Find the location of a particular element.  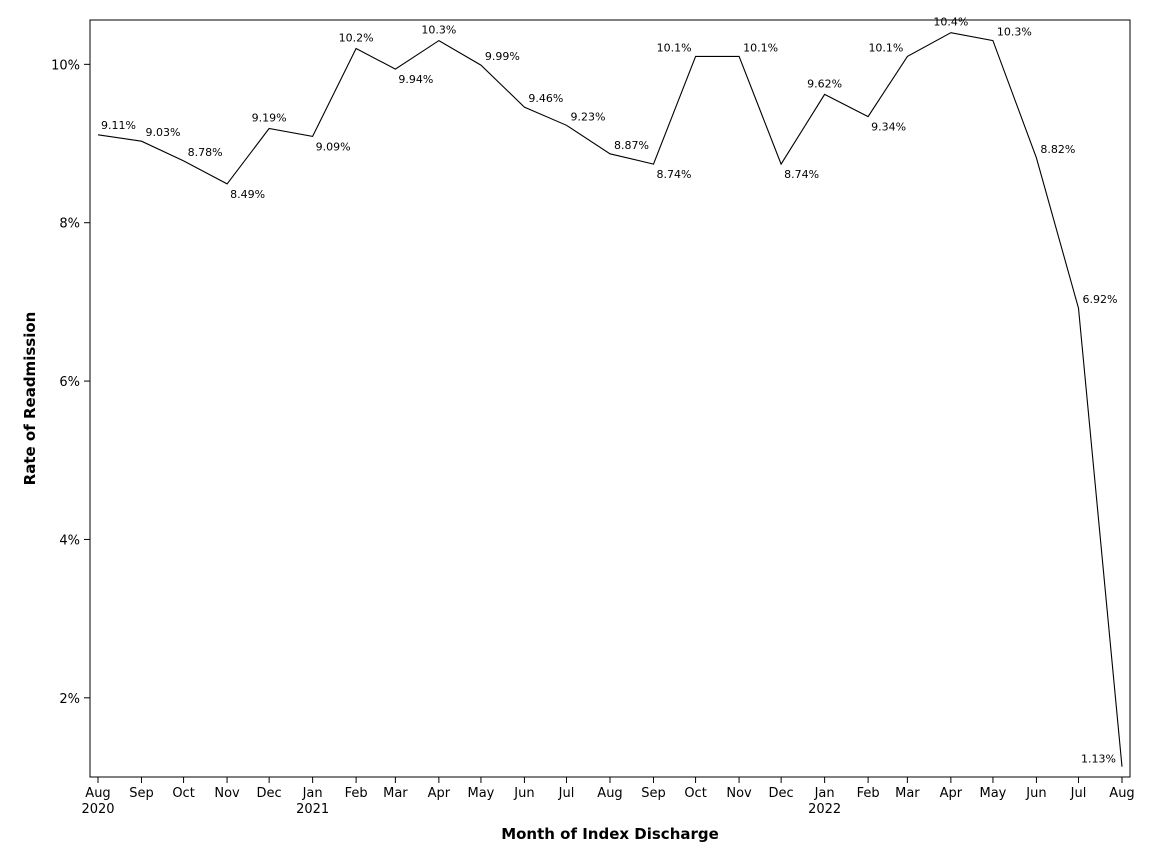

data-label: 10.4% is located at coordinates (950, 22).